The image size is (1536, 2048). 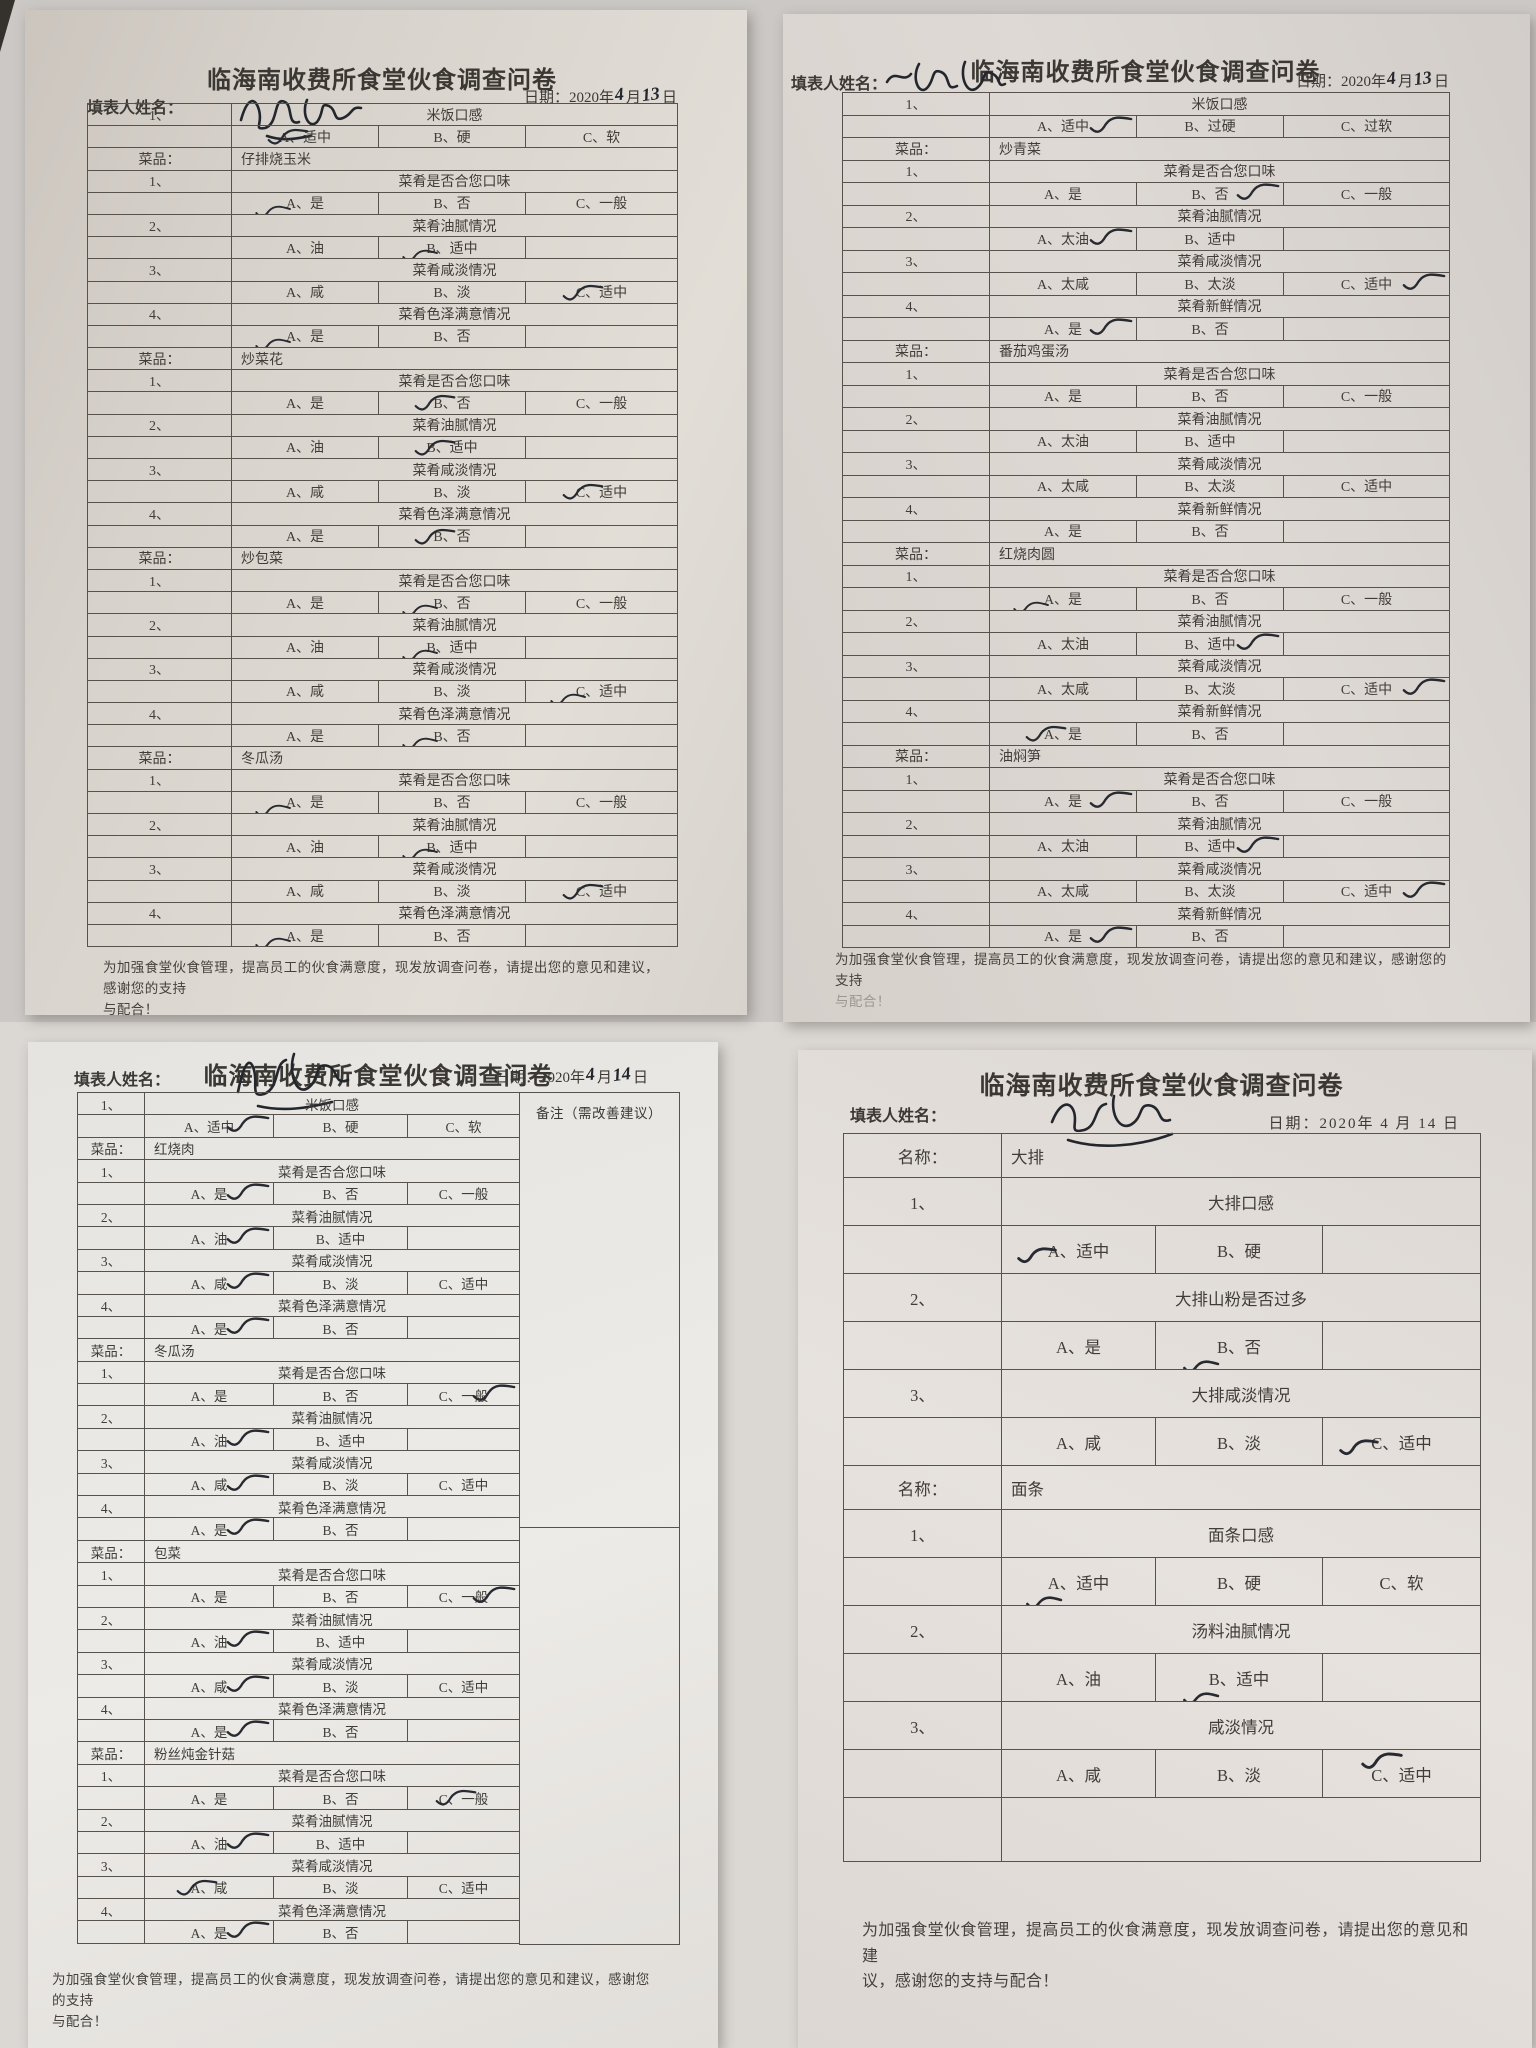 I want to click on option-label: A、咸, so click(x=209, y=1889).